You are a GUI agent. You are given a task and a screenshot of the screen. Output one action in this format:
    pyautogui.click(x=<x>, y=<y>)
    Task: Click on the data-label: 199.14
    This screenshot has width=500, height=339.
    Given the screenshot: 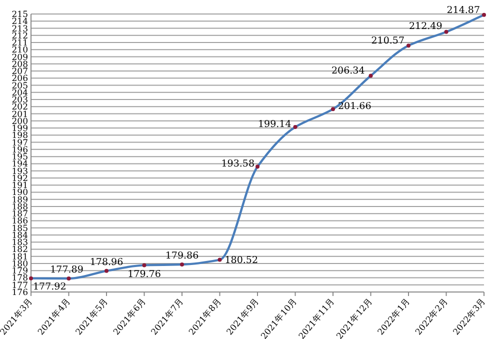 What is the action you would take?
    pyautogui.click(x=275, y=124)
    